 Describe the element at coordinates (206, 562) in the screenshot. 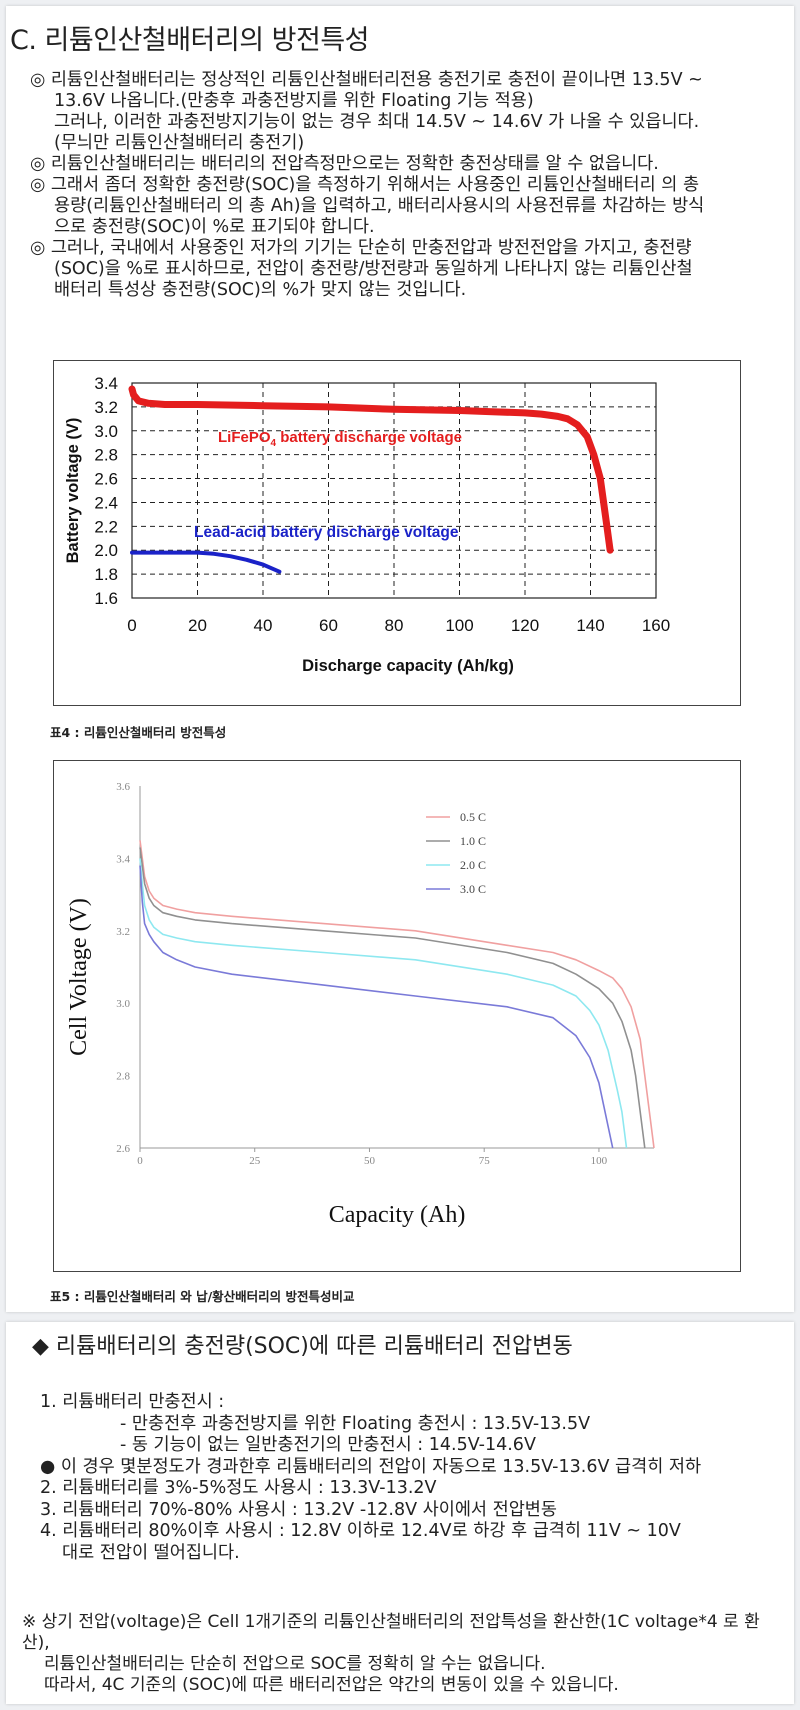

I see `lead-acid-discharge-line` at that location.